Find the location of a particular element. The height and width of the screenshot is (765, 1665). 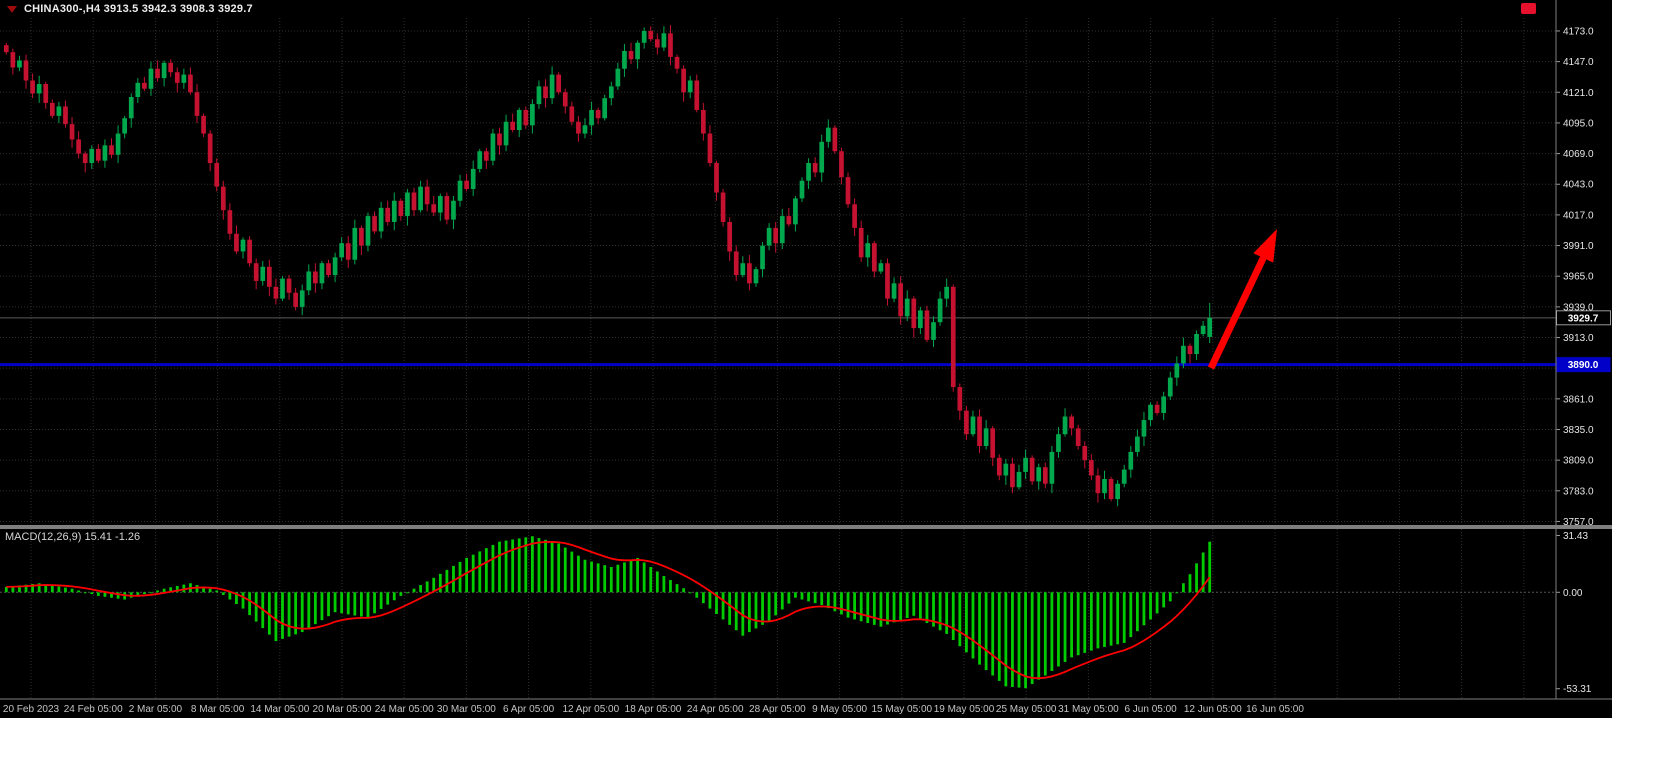

axis-label: 8 Mar 05:00 is located at coordinates (218, 709).